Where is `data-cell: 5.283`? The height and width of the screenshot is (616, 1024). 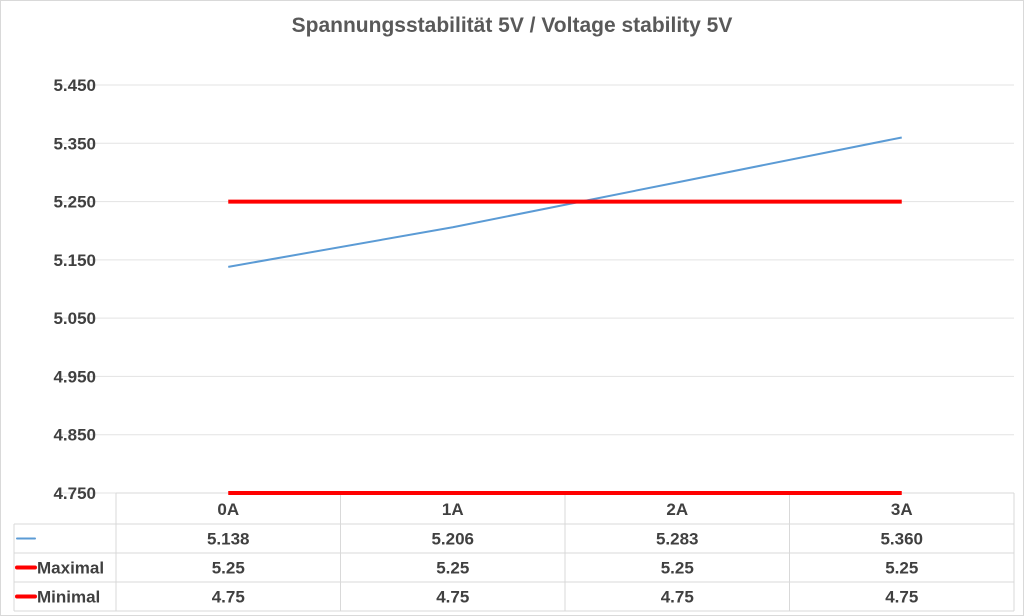 data-cell: 5.283 is located at coordinates (677, 539).